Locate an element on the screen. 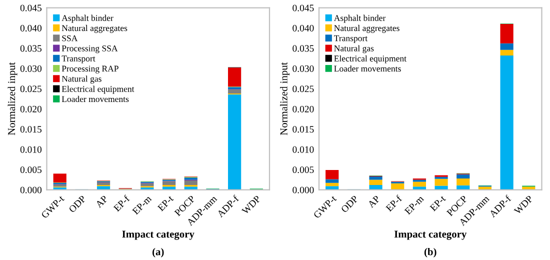 The height and width of the screenshot is (260, 550). legend-label: SSA is located at coordinates (70, 38).